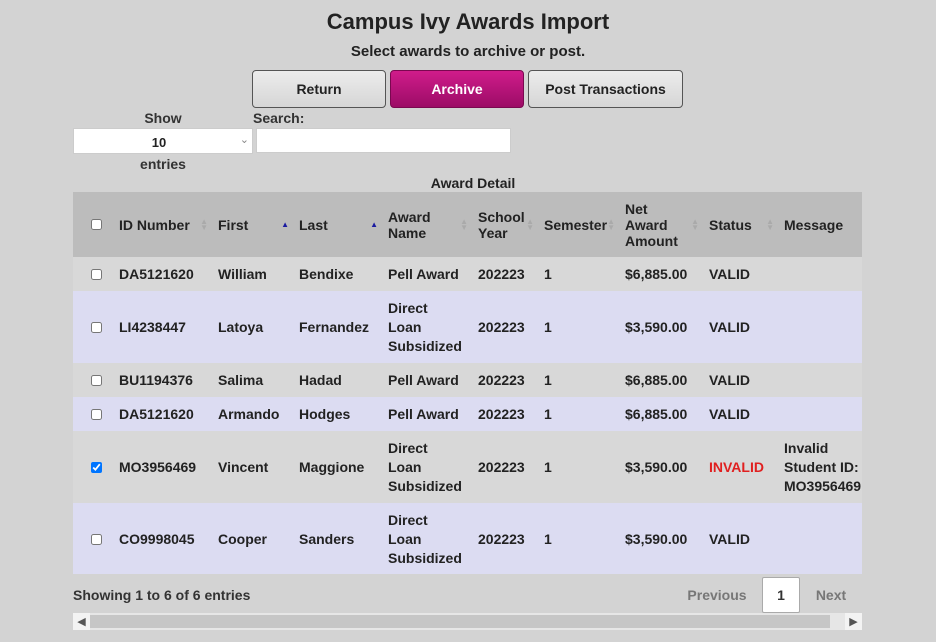 This screenshot has width=936, height=642. Describe the element at coordinates (242, 273) in the screenshot. I see `cell-first: William` at that location.